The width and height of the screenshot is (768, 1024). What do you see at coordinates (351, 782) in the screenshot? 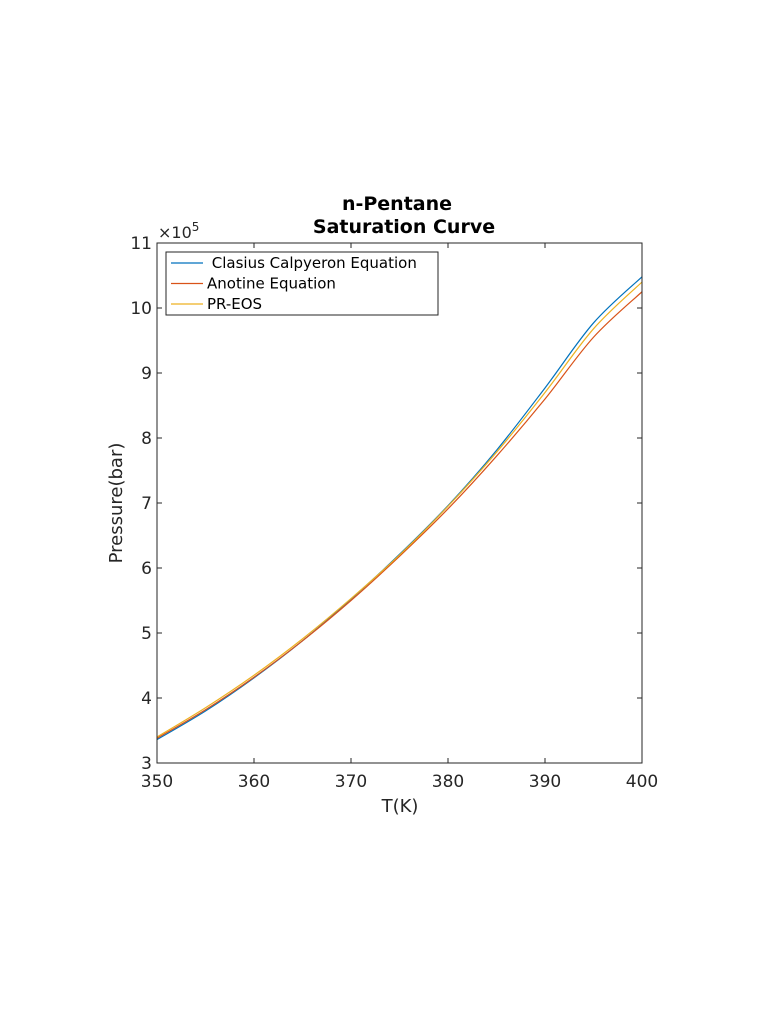
I see `x-tick-label: 370` at bounding box center [351, 782].